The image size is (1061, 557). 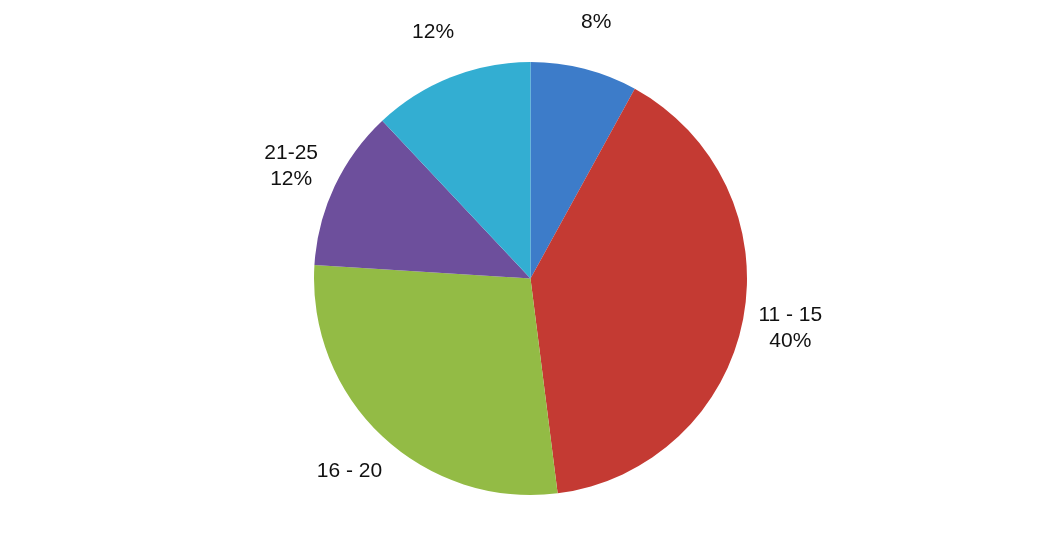 What do you see at coordinates (596, 21) in the screenshot?
I see `data-label: 8%` at bounding box center [596, 21].